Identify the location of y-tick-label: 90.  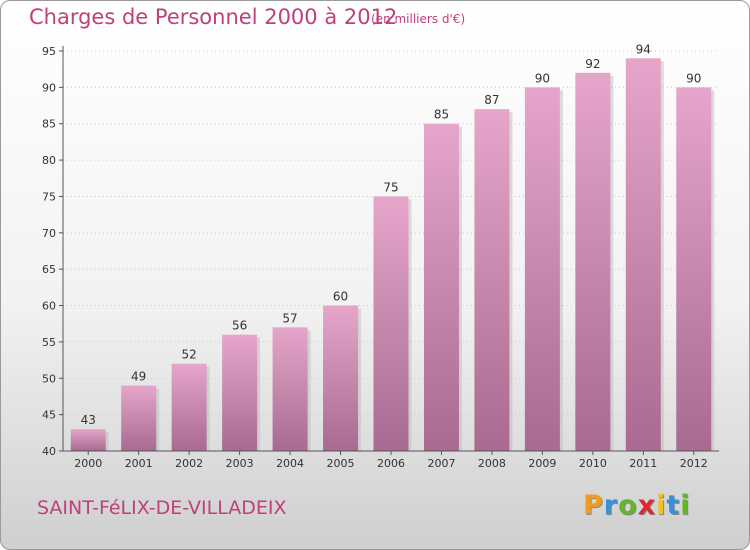
(49, 87).